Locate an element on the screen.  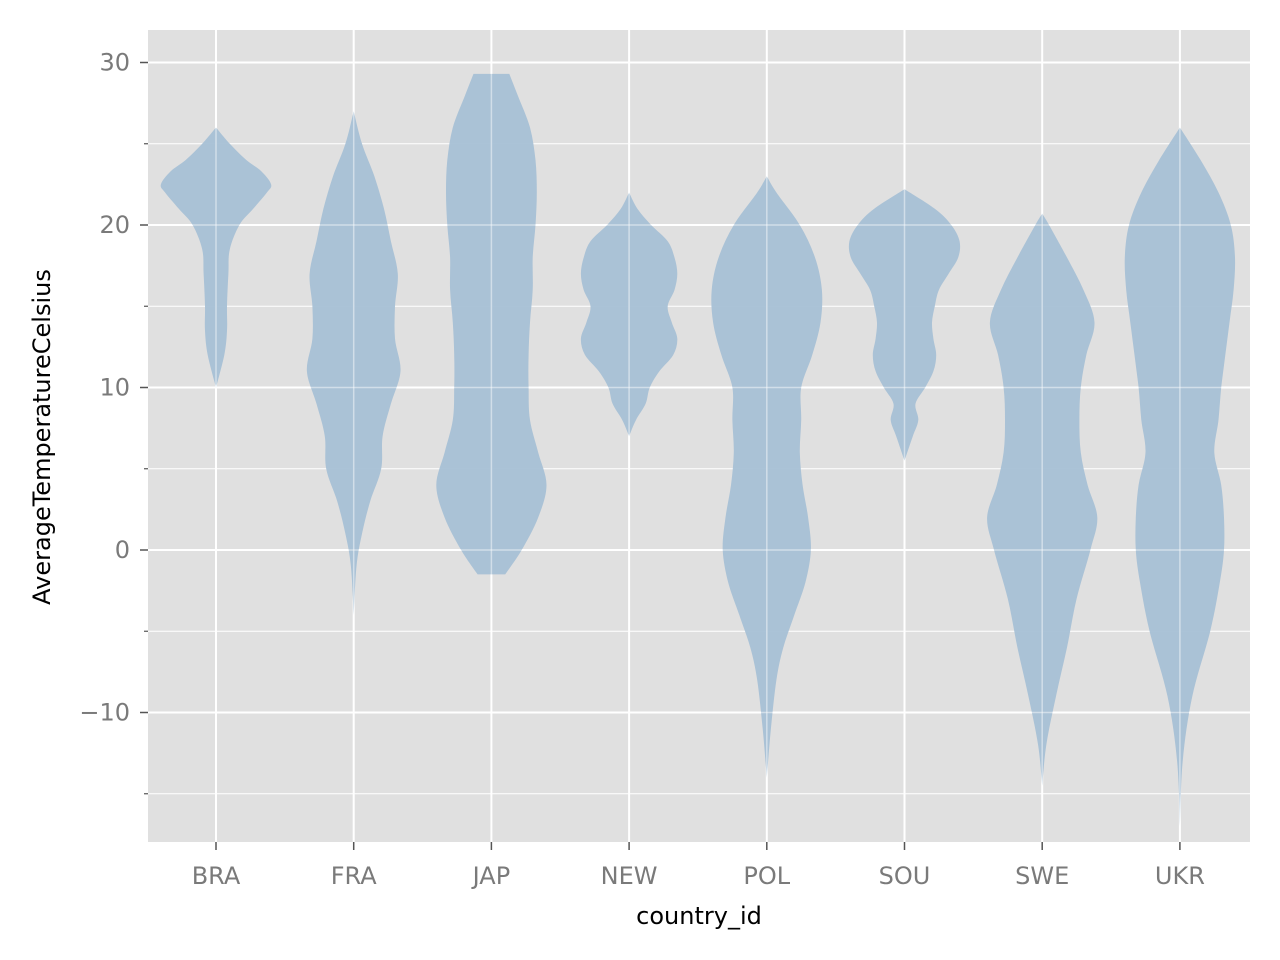
y-tick-label: 10 is located at coordinates (114, 388).